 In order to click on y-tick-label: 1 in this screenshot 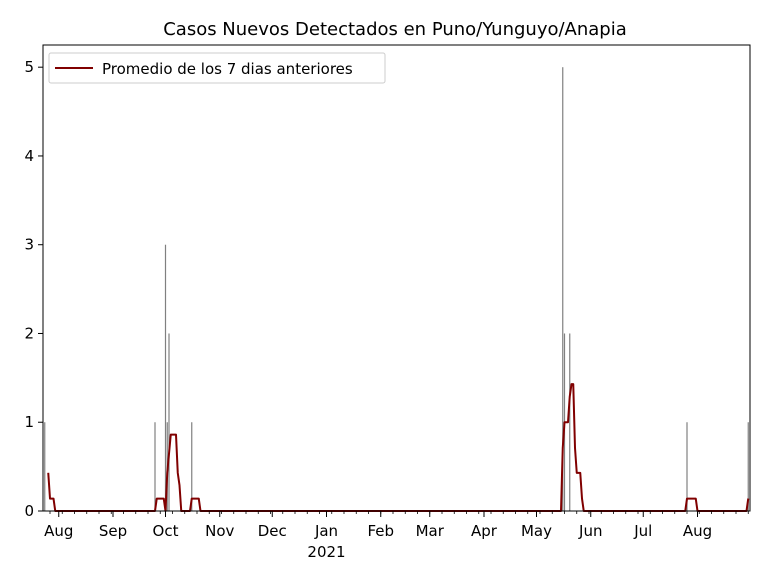, I will do `click(29, 422)`.